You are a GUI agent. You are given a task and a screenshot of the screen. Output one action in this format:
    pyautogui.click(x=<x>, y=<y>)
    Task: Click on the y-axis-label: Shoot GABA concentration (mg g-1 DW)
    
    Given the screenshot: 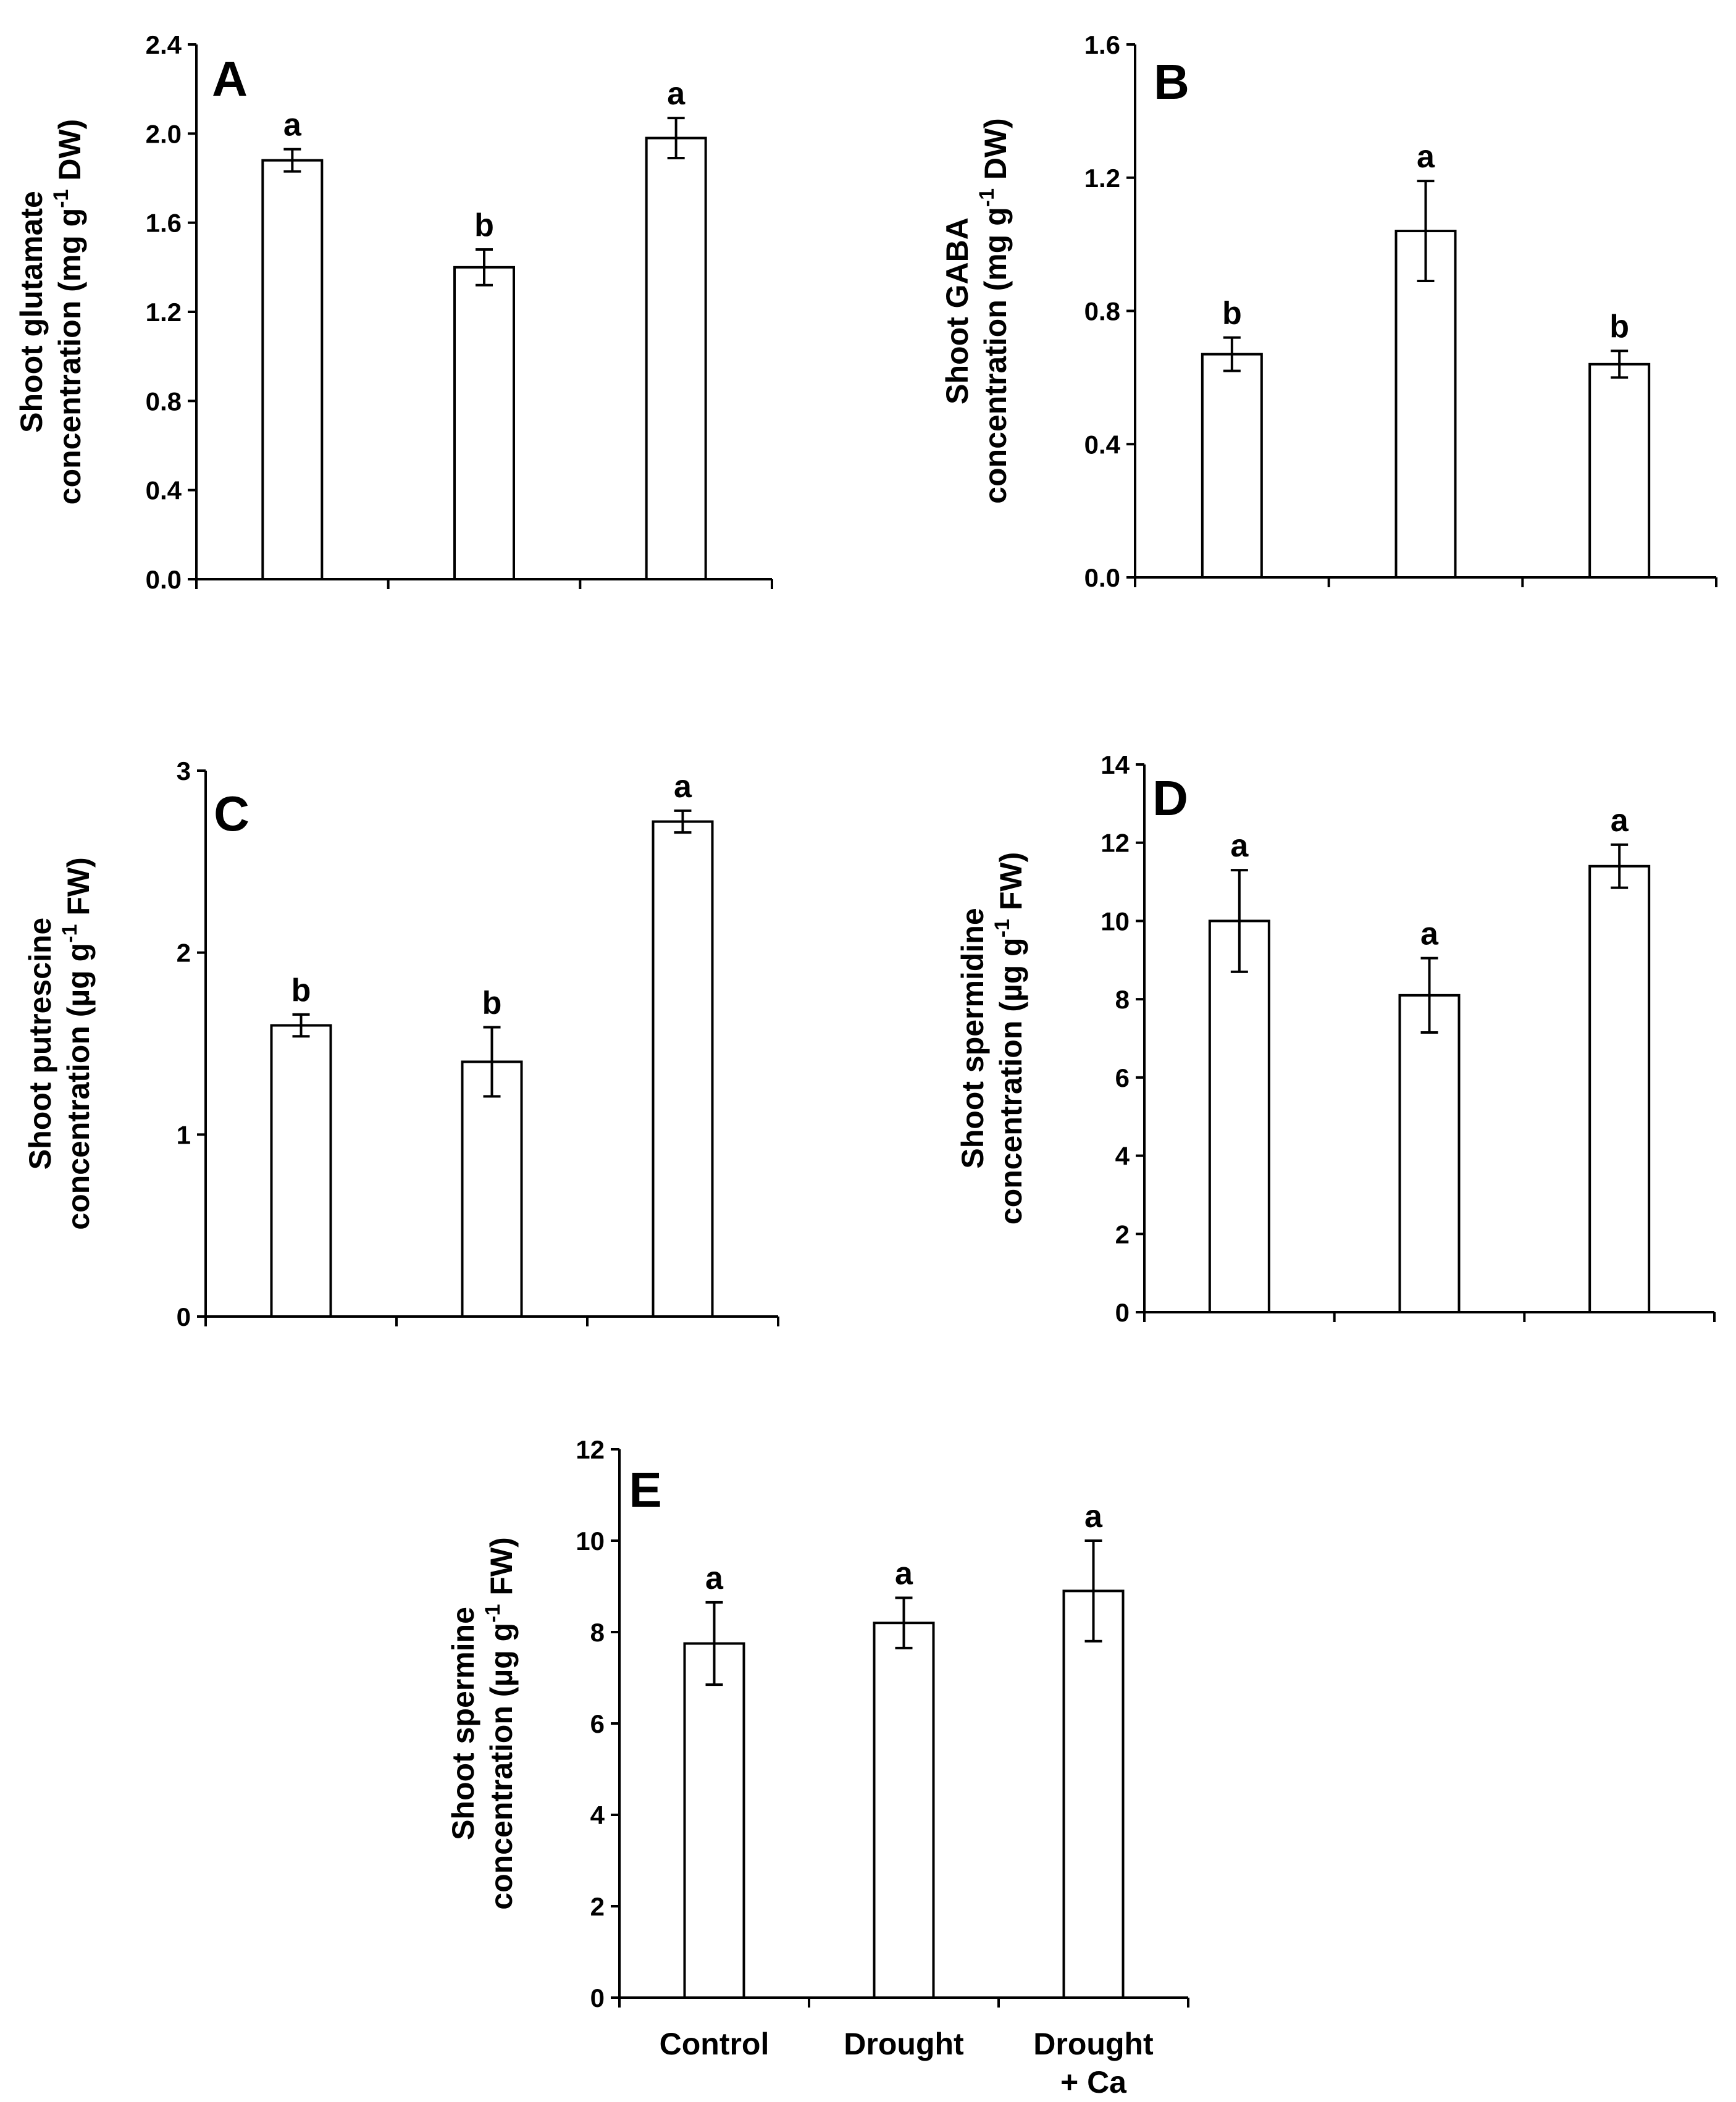 What is the action you would take?
    pyautogui.click(x=976, y=311)
    